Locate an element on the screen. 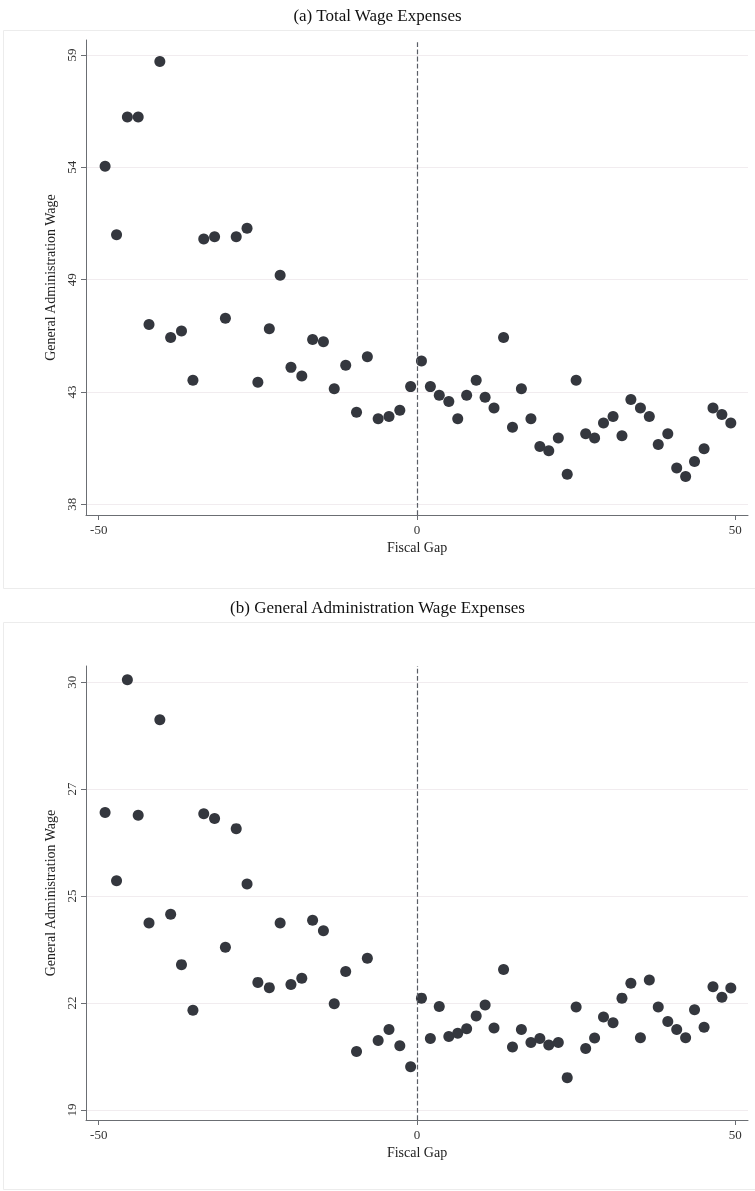  y-tick-label: 27 is located at coordinates (71, 789).